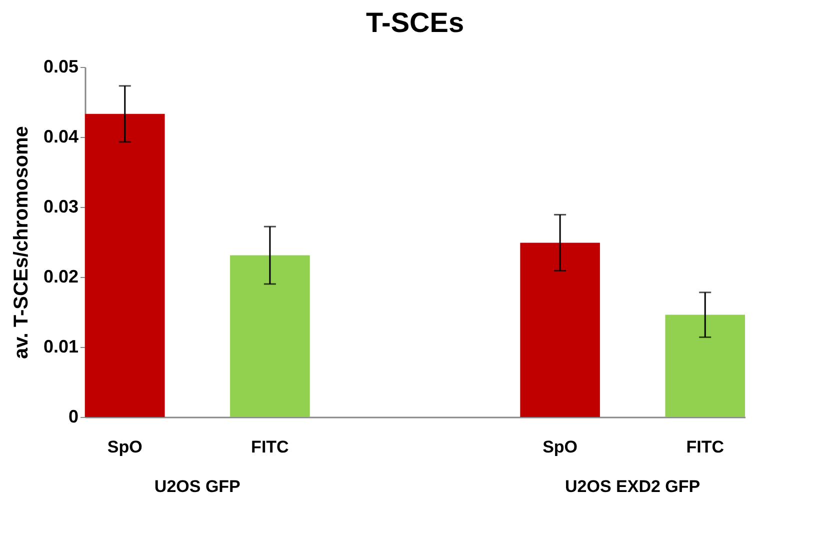 The height and width of the screenshot is (544, 820). What do you see at coordinates (60, 276) in the screenshot?
I see `y-tick-label: 0.02` at bounding box center [60, 276].